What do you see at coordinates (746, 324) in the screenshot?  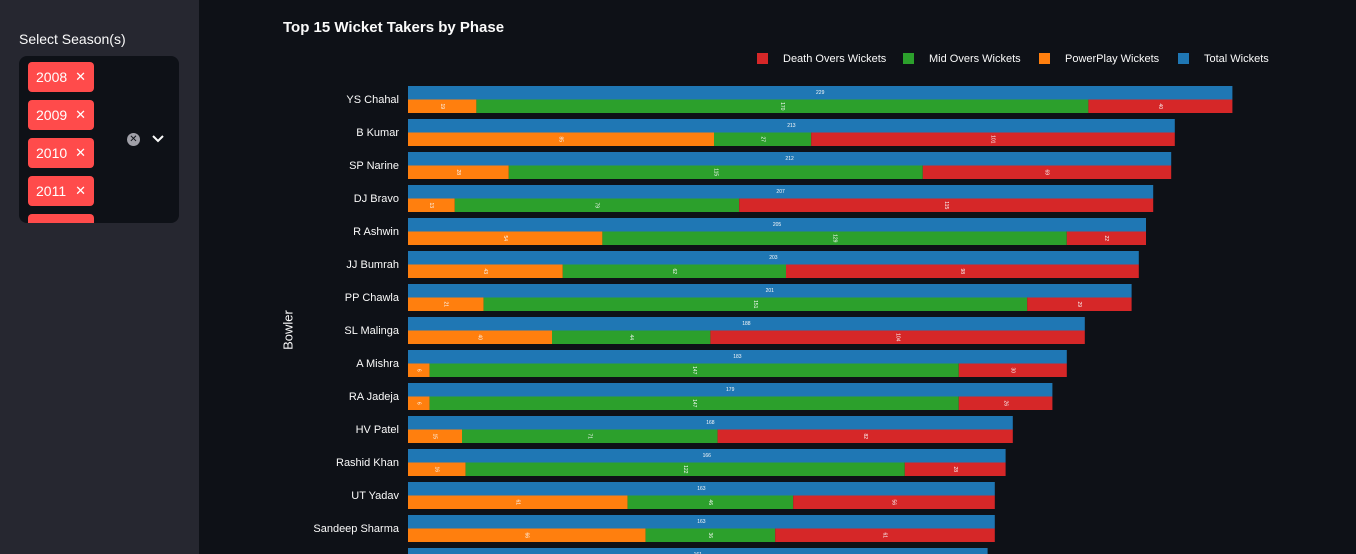 I see `value-label: 188` at bounding box center [746, 324].